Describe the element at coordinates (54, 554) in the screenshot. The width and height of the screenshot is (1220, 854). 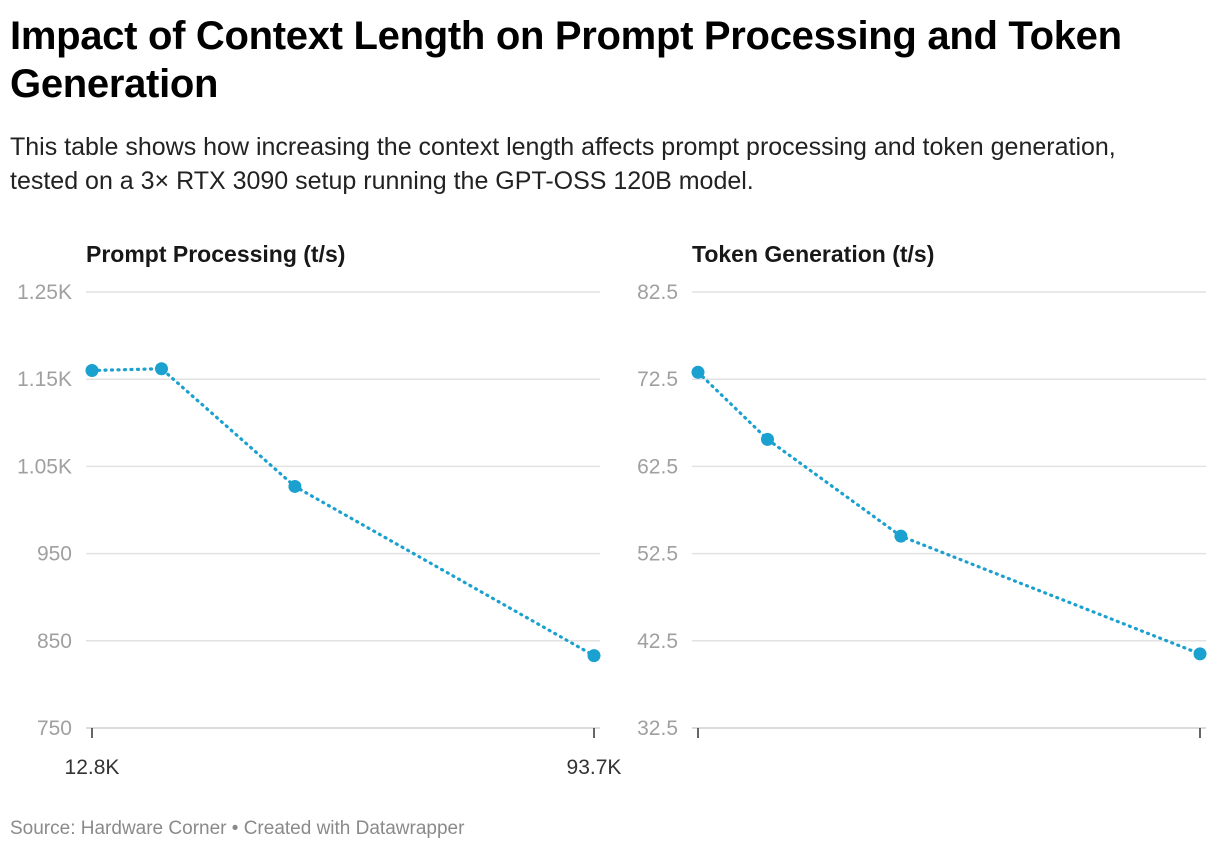
I see `y-tick-label: 950` at that location.